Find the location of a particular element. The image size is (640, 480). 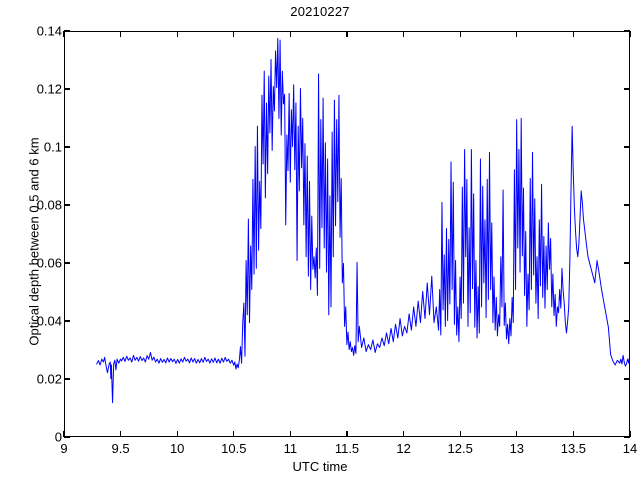

y-axis-label: Optical depth between 0.5 and 6 km is located at coordinates (34, 241).